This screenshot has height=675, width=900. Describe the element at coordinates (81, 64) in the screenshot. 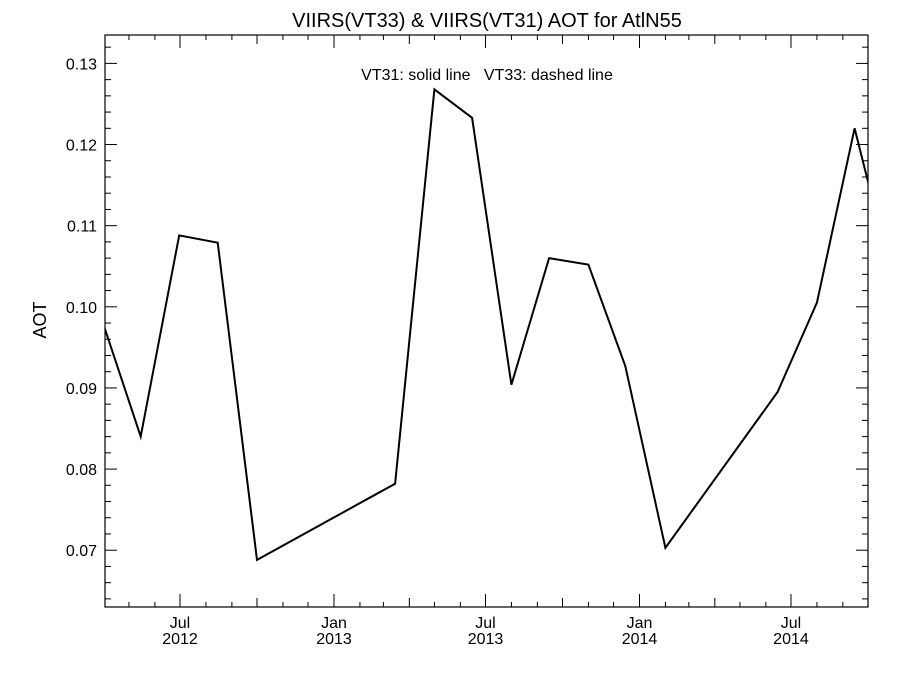

I see `y-tick-label: 0.13` at that location.